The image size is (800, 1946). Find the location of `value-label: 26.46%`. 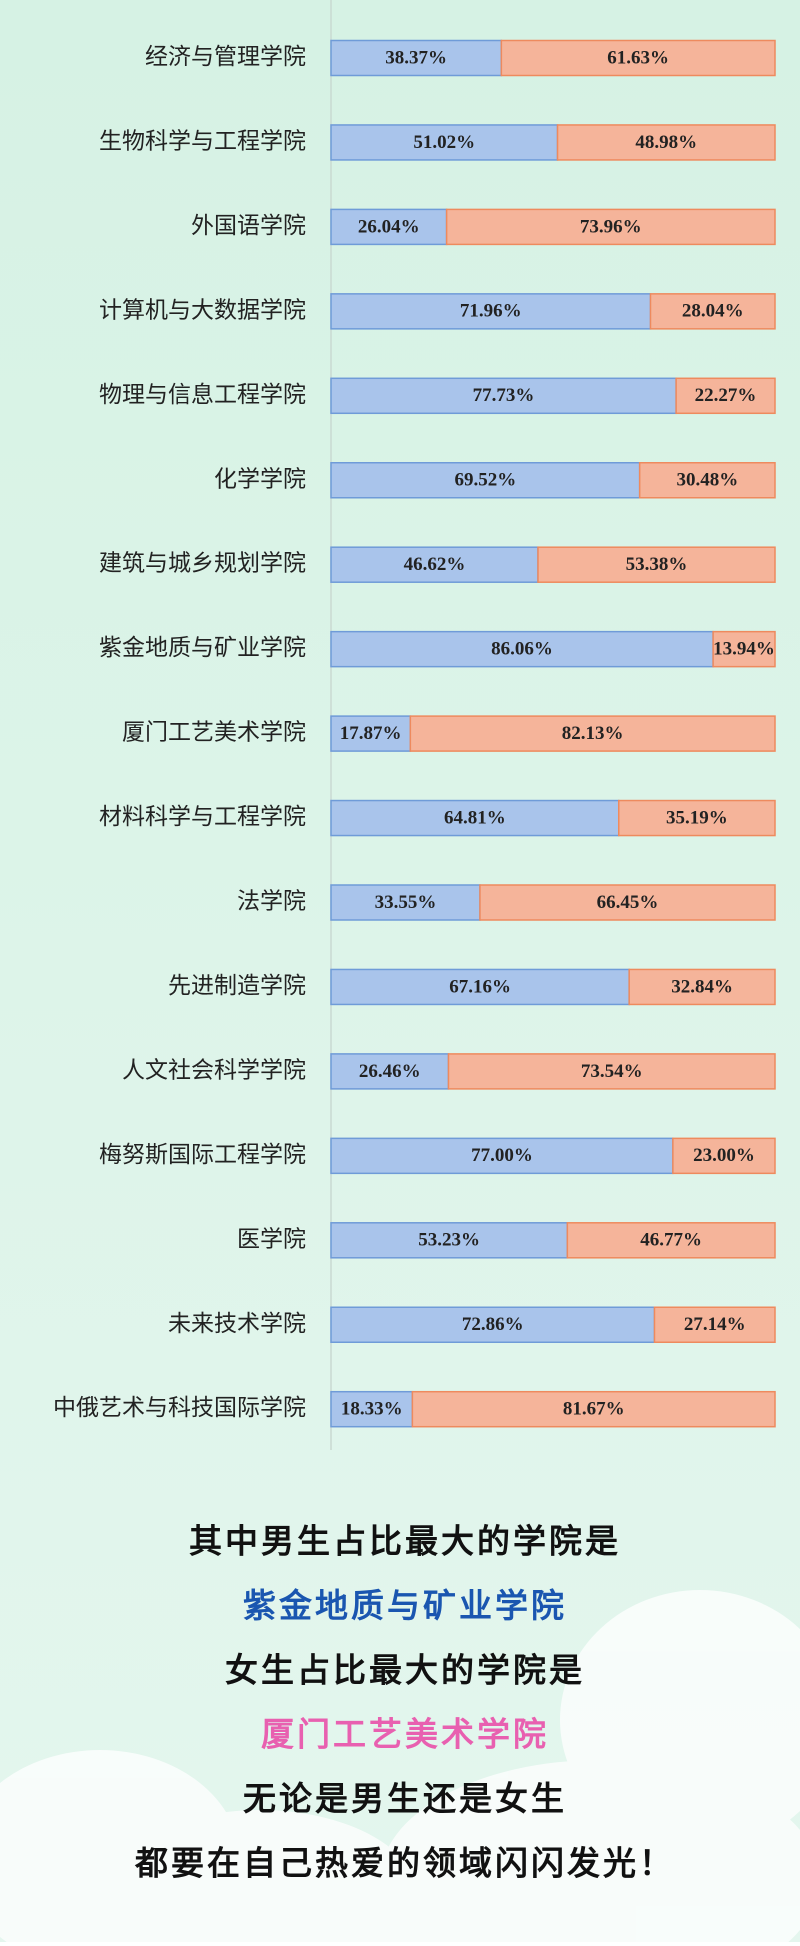

value-label: 26.46% is located at coordinates (390, 1071).